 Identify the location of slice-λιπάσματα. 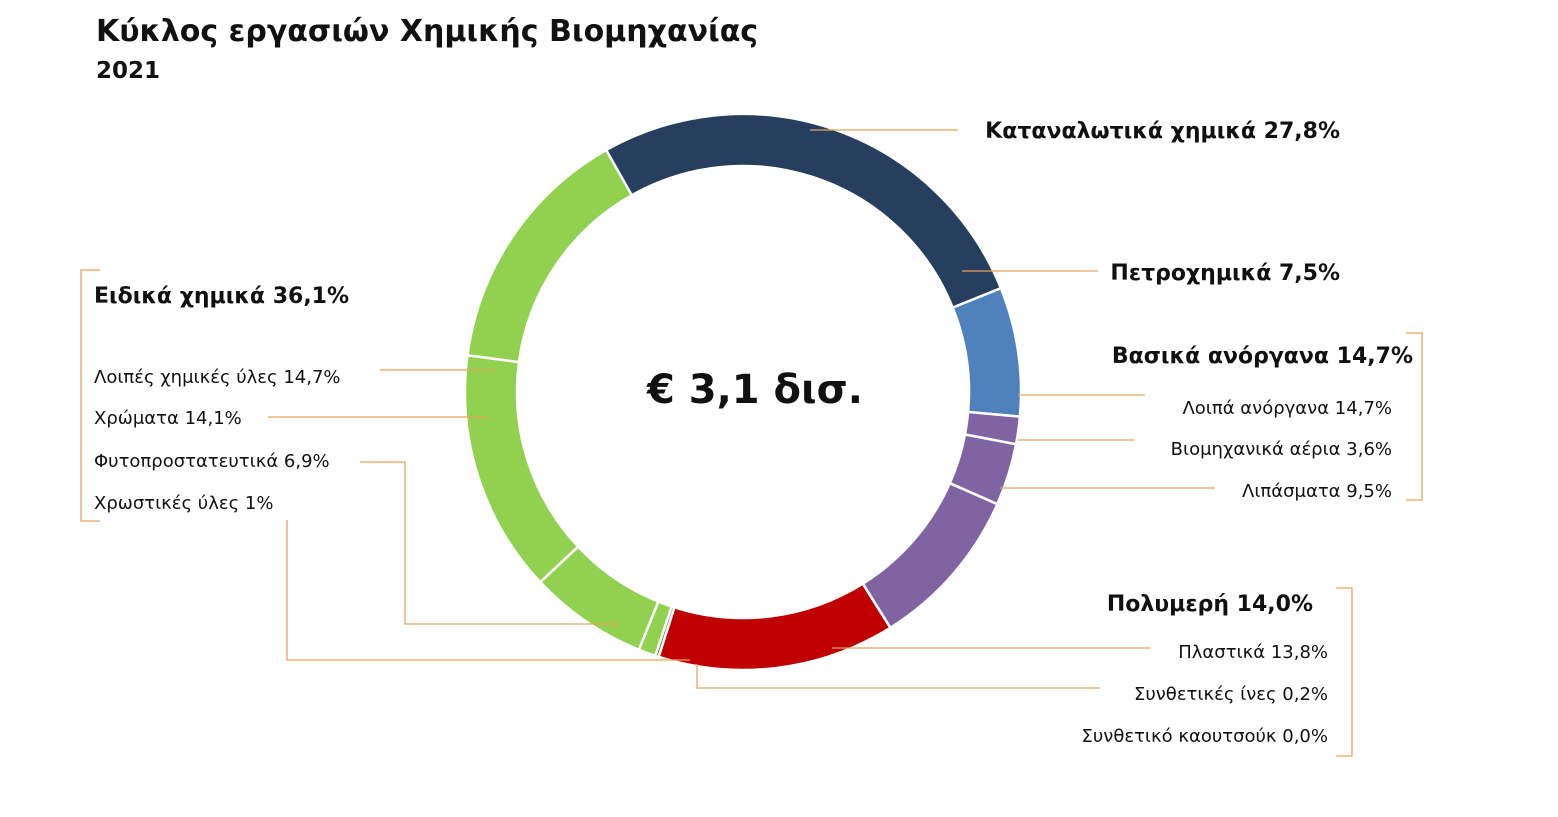
(930, 555).